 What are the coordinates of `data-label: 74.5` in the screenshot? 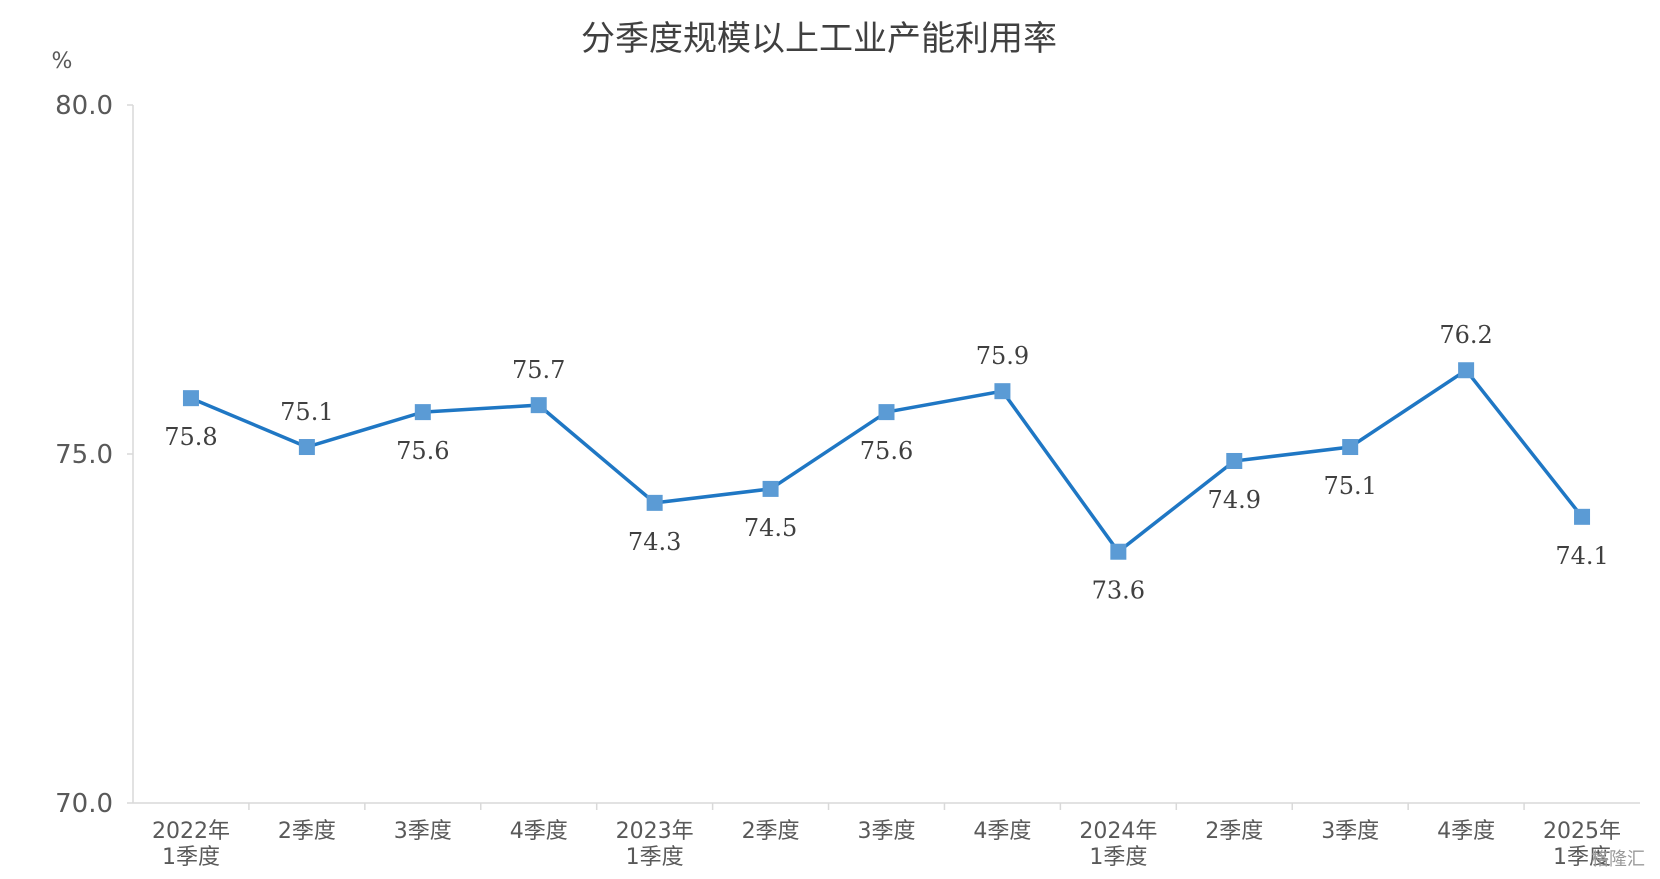 It's located at (770, 528).